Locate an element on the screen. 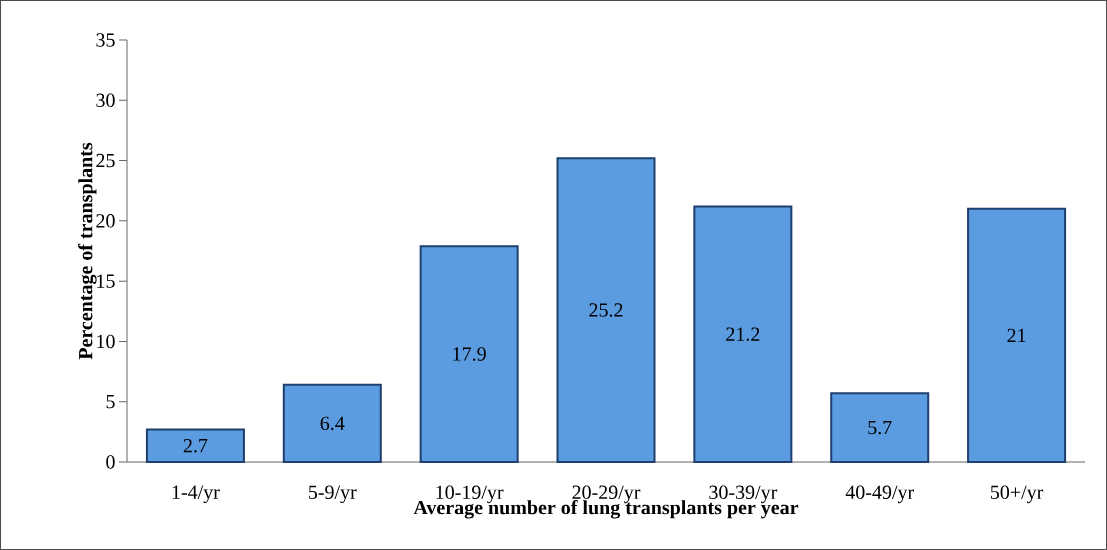  data-label: 6.4 is located at coordinates (332, 423).